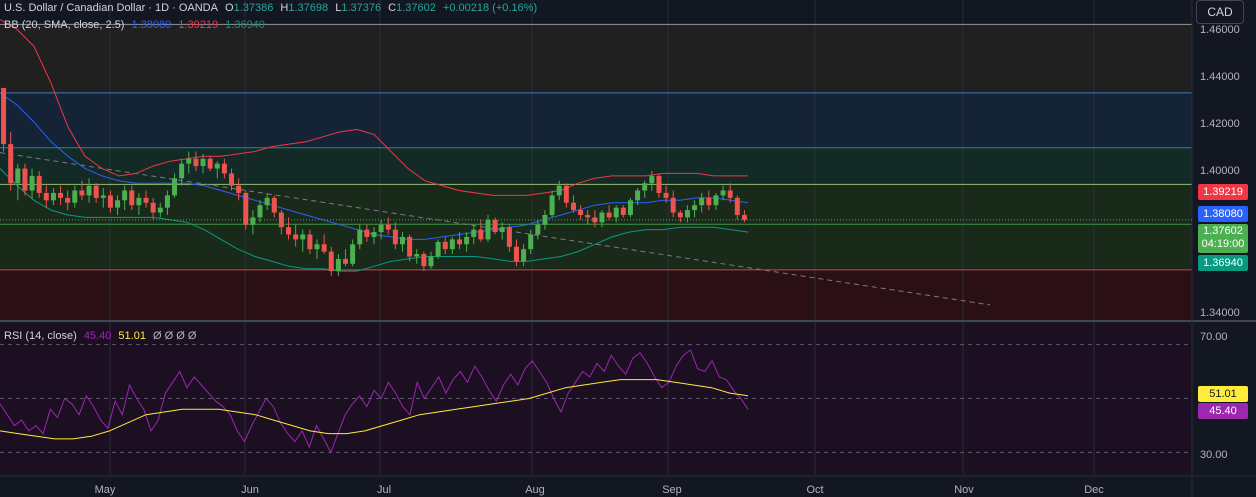 Image resolution: width=1256 pixels, height=497 pixels. I want to click on time-label-sep: Sep, so click(672, 490).